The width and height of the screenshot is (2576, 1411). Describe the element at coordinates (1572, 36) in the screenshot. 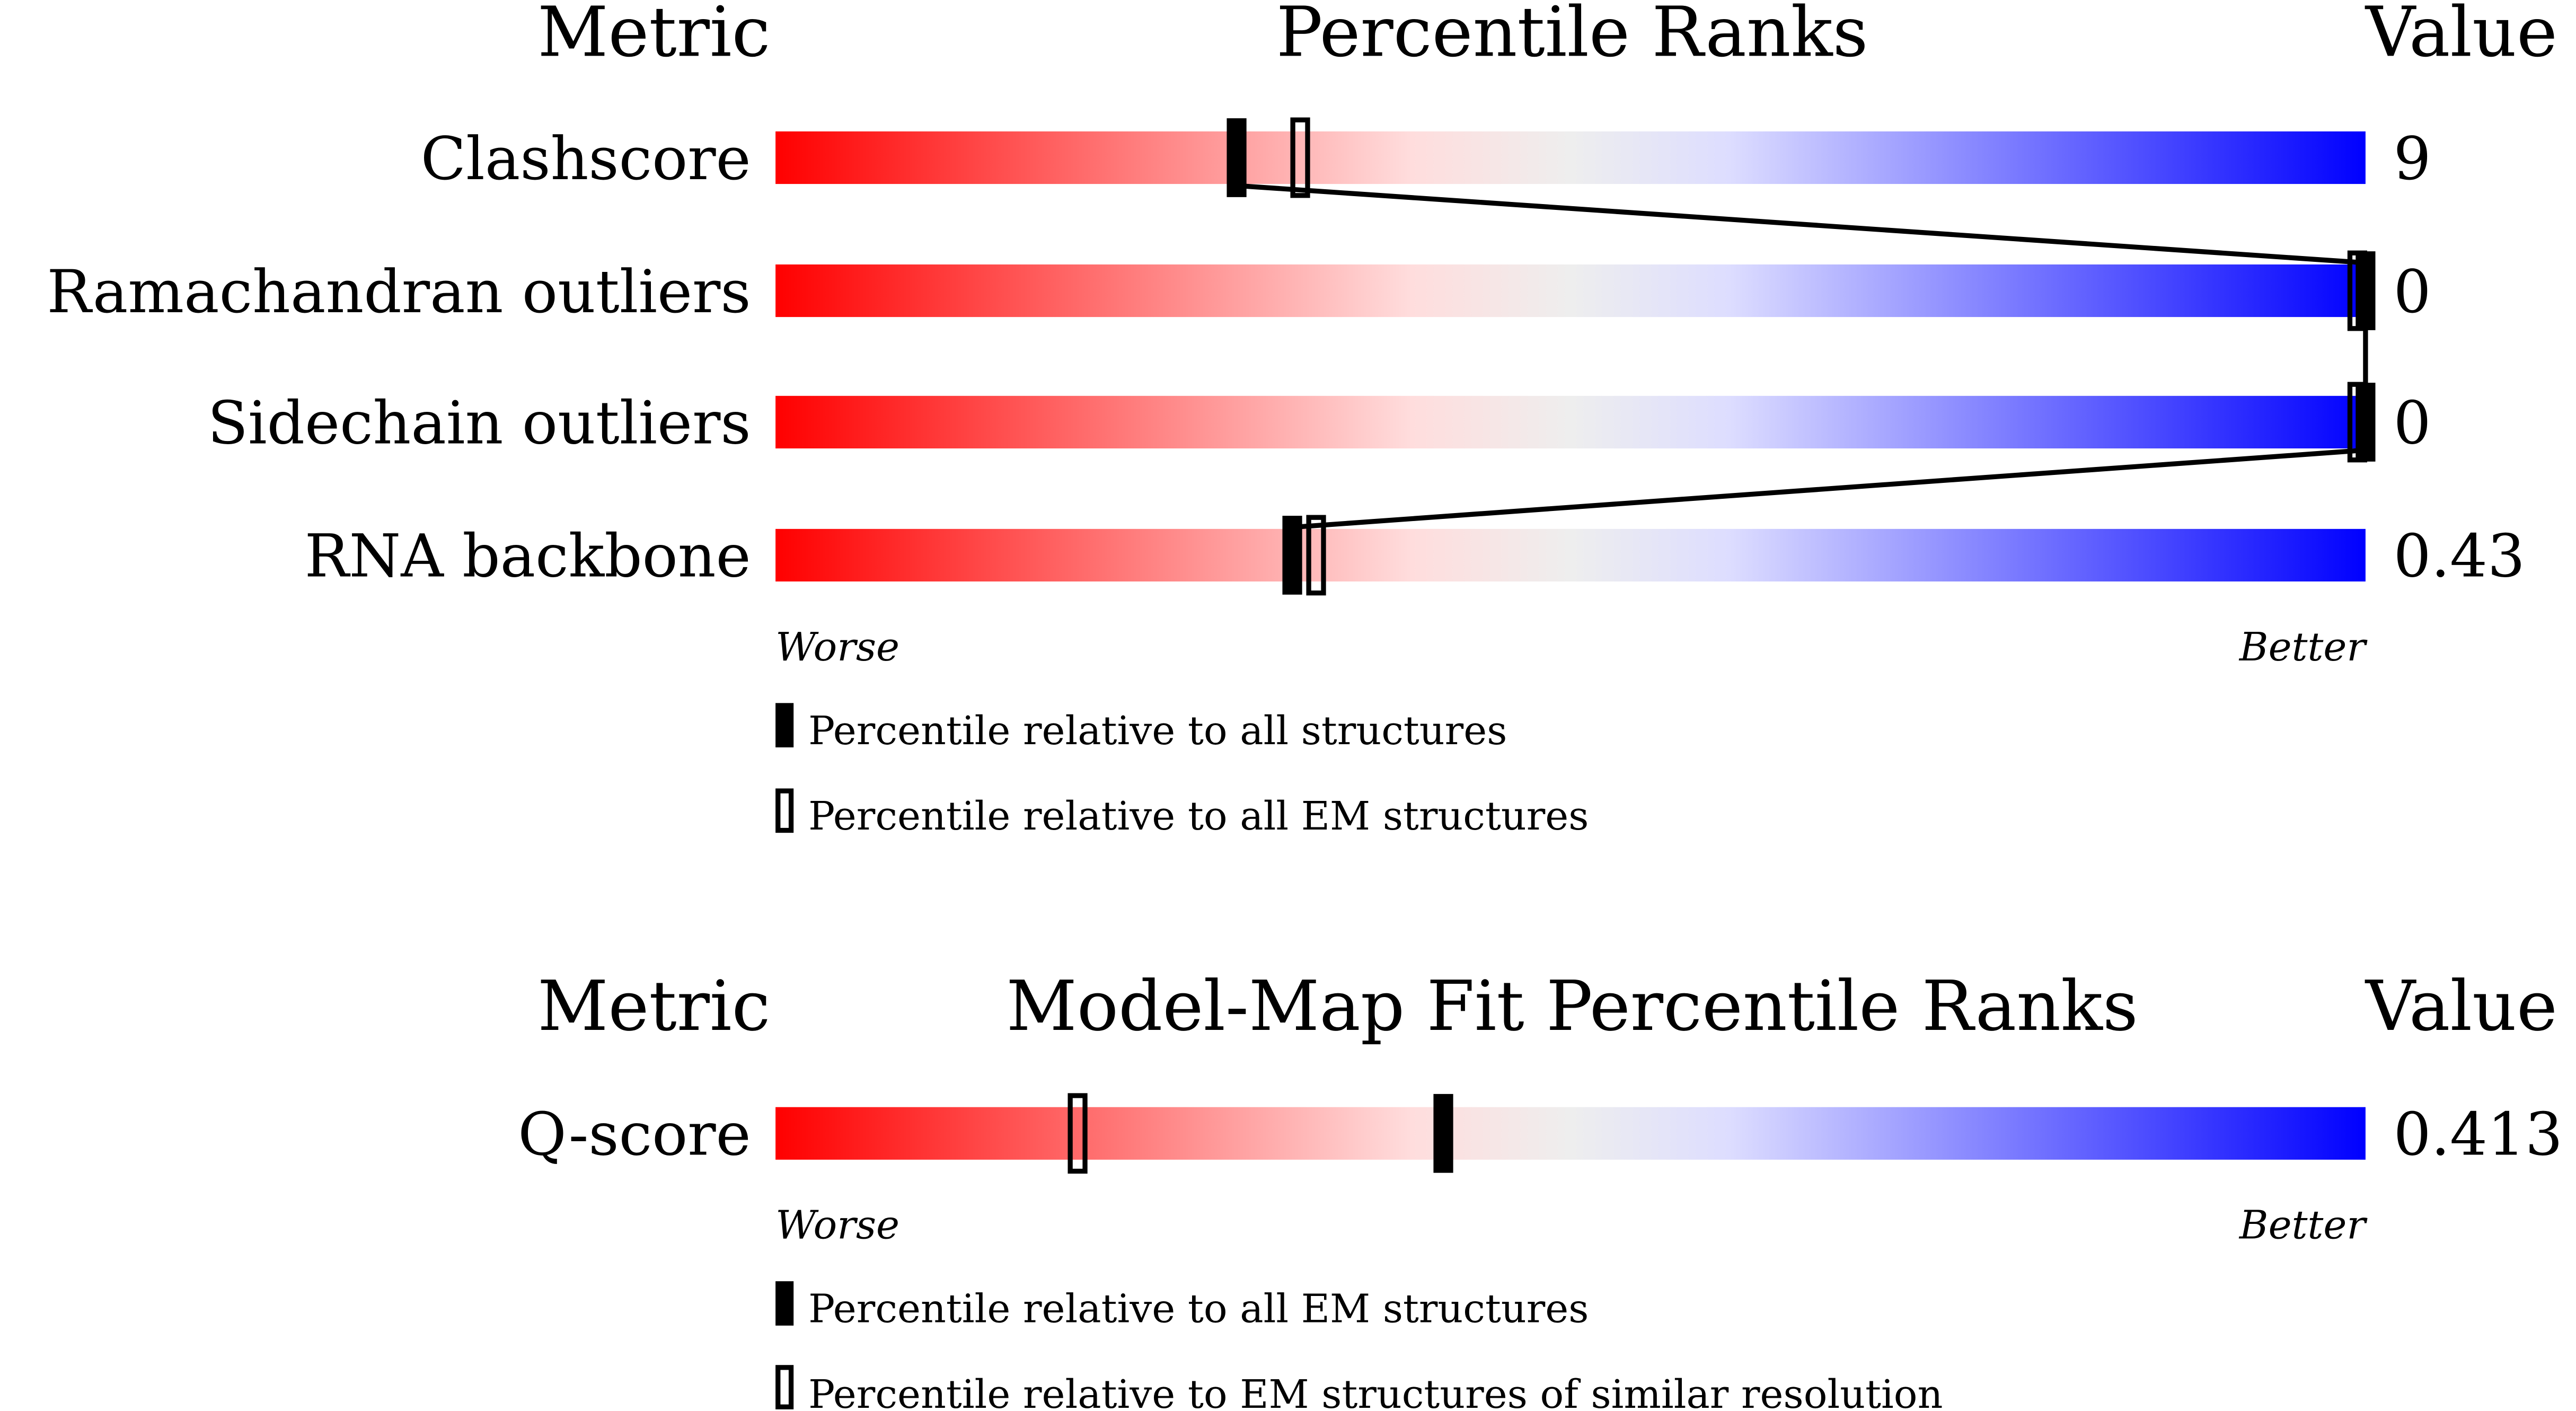

I see `chart-title: Percentile Ranks` at that location.